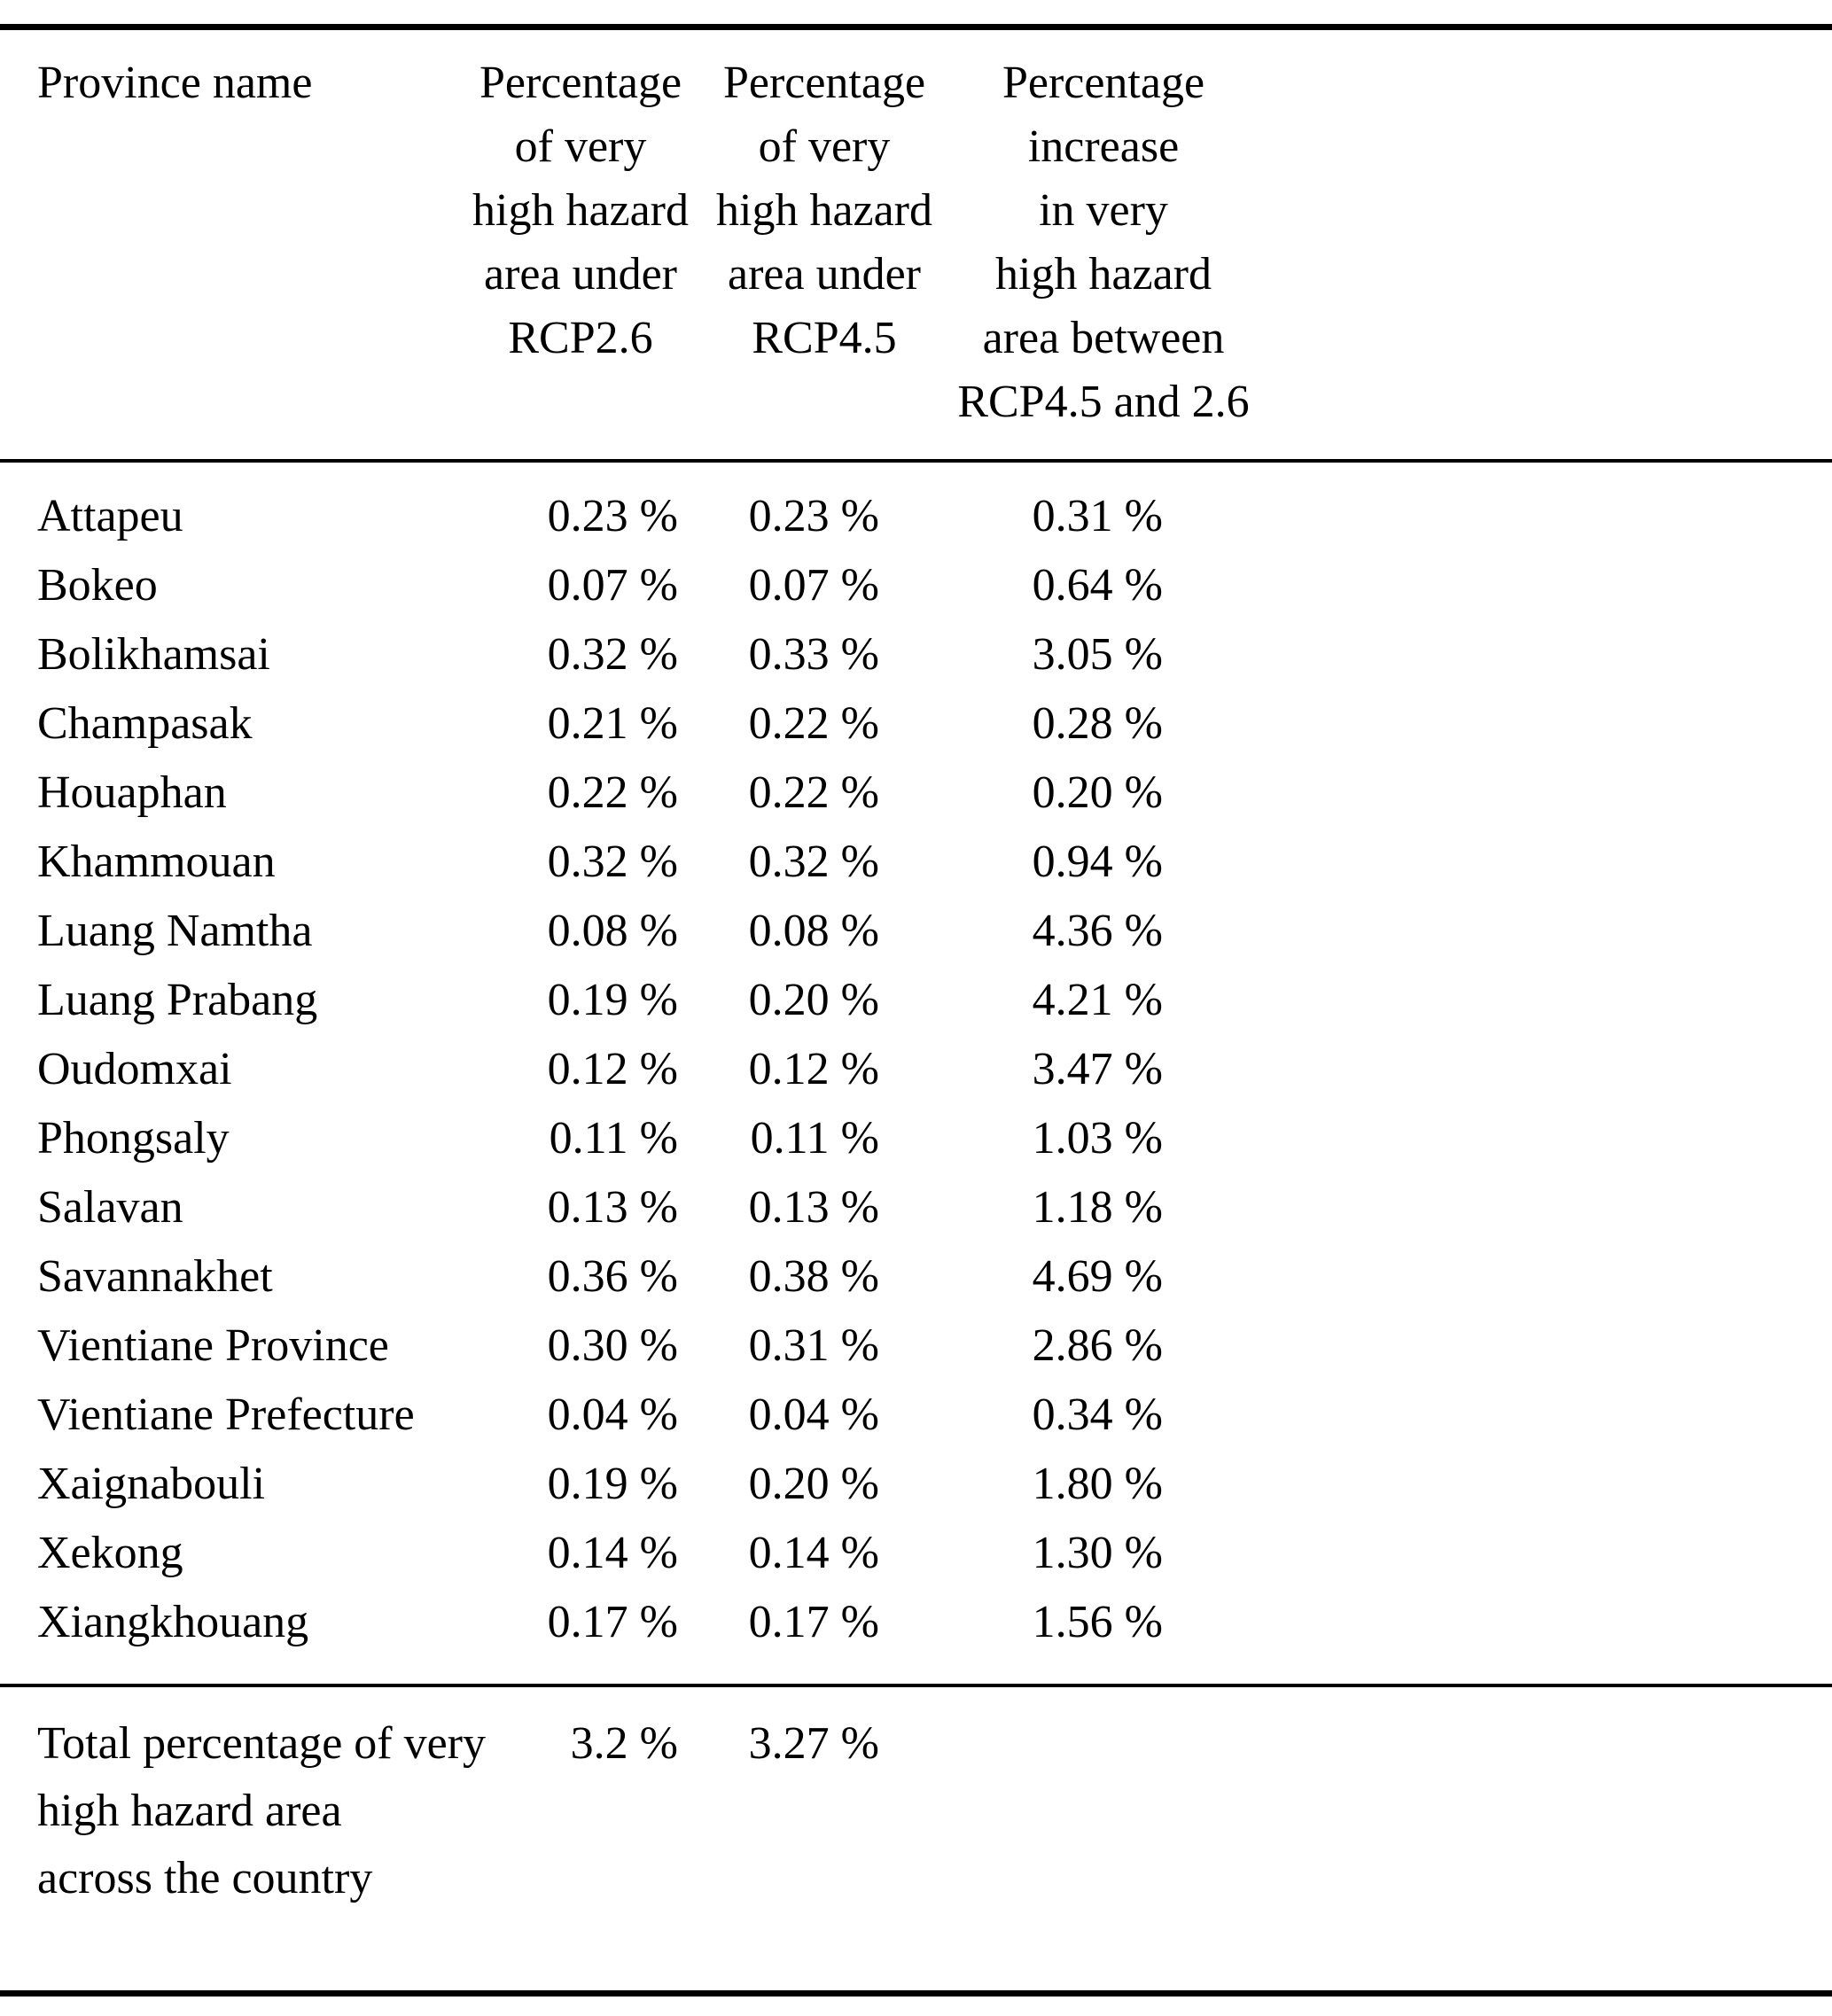 The width and height of the screenshot is (1832, 2016). What do you see at coordinates (155, 1276) in the screenshot?
I see `province-name: Savannakhet` at bounding box center [155, 1276].